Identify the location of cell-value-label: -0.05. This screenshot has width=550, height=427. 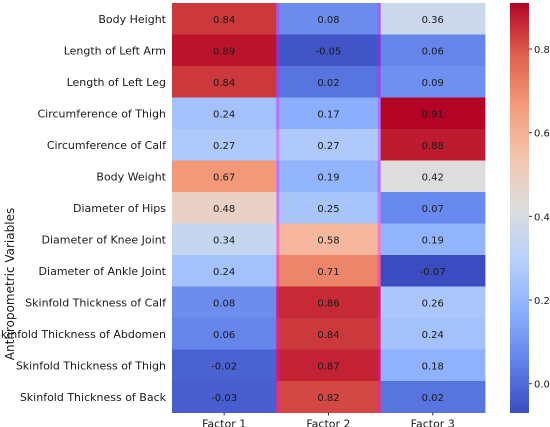
(329, 51).